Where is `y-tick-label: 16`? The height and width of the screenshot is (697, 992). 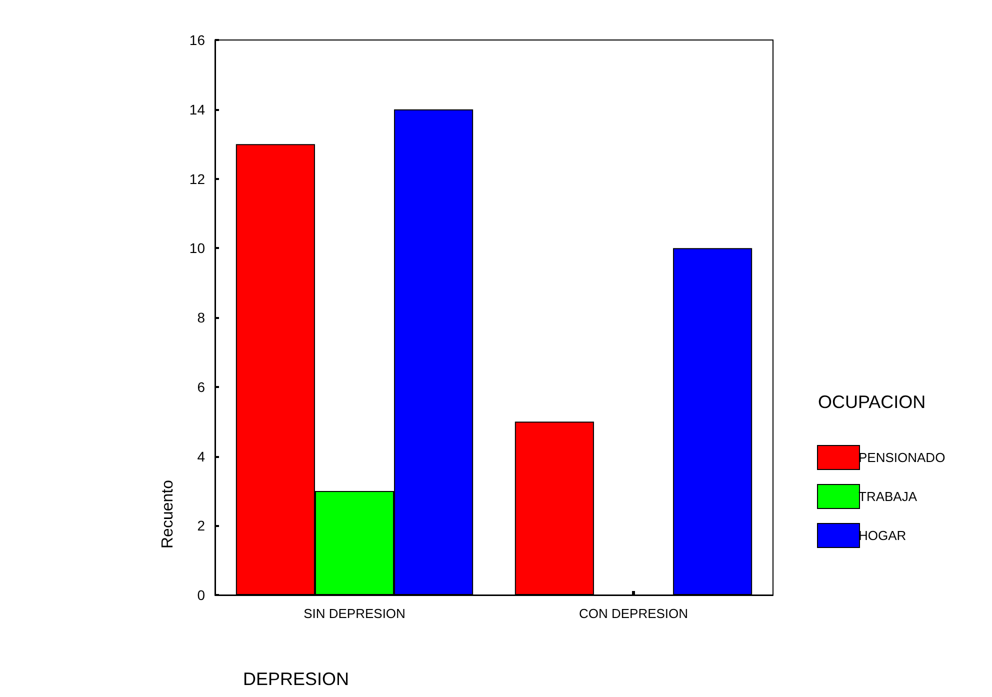 y-tick-label: 16 is located at coordinates (197, 40).